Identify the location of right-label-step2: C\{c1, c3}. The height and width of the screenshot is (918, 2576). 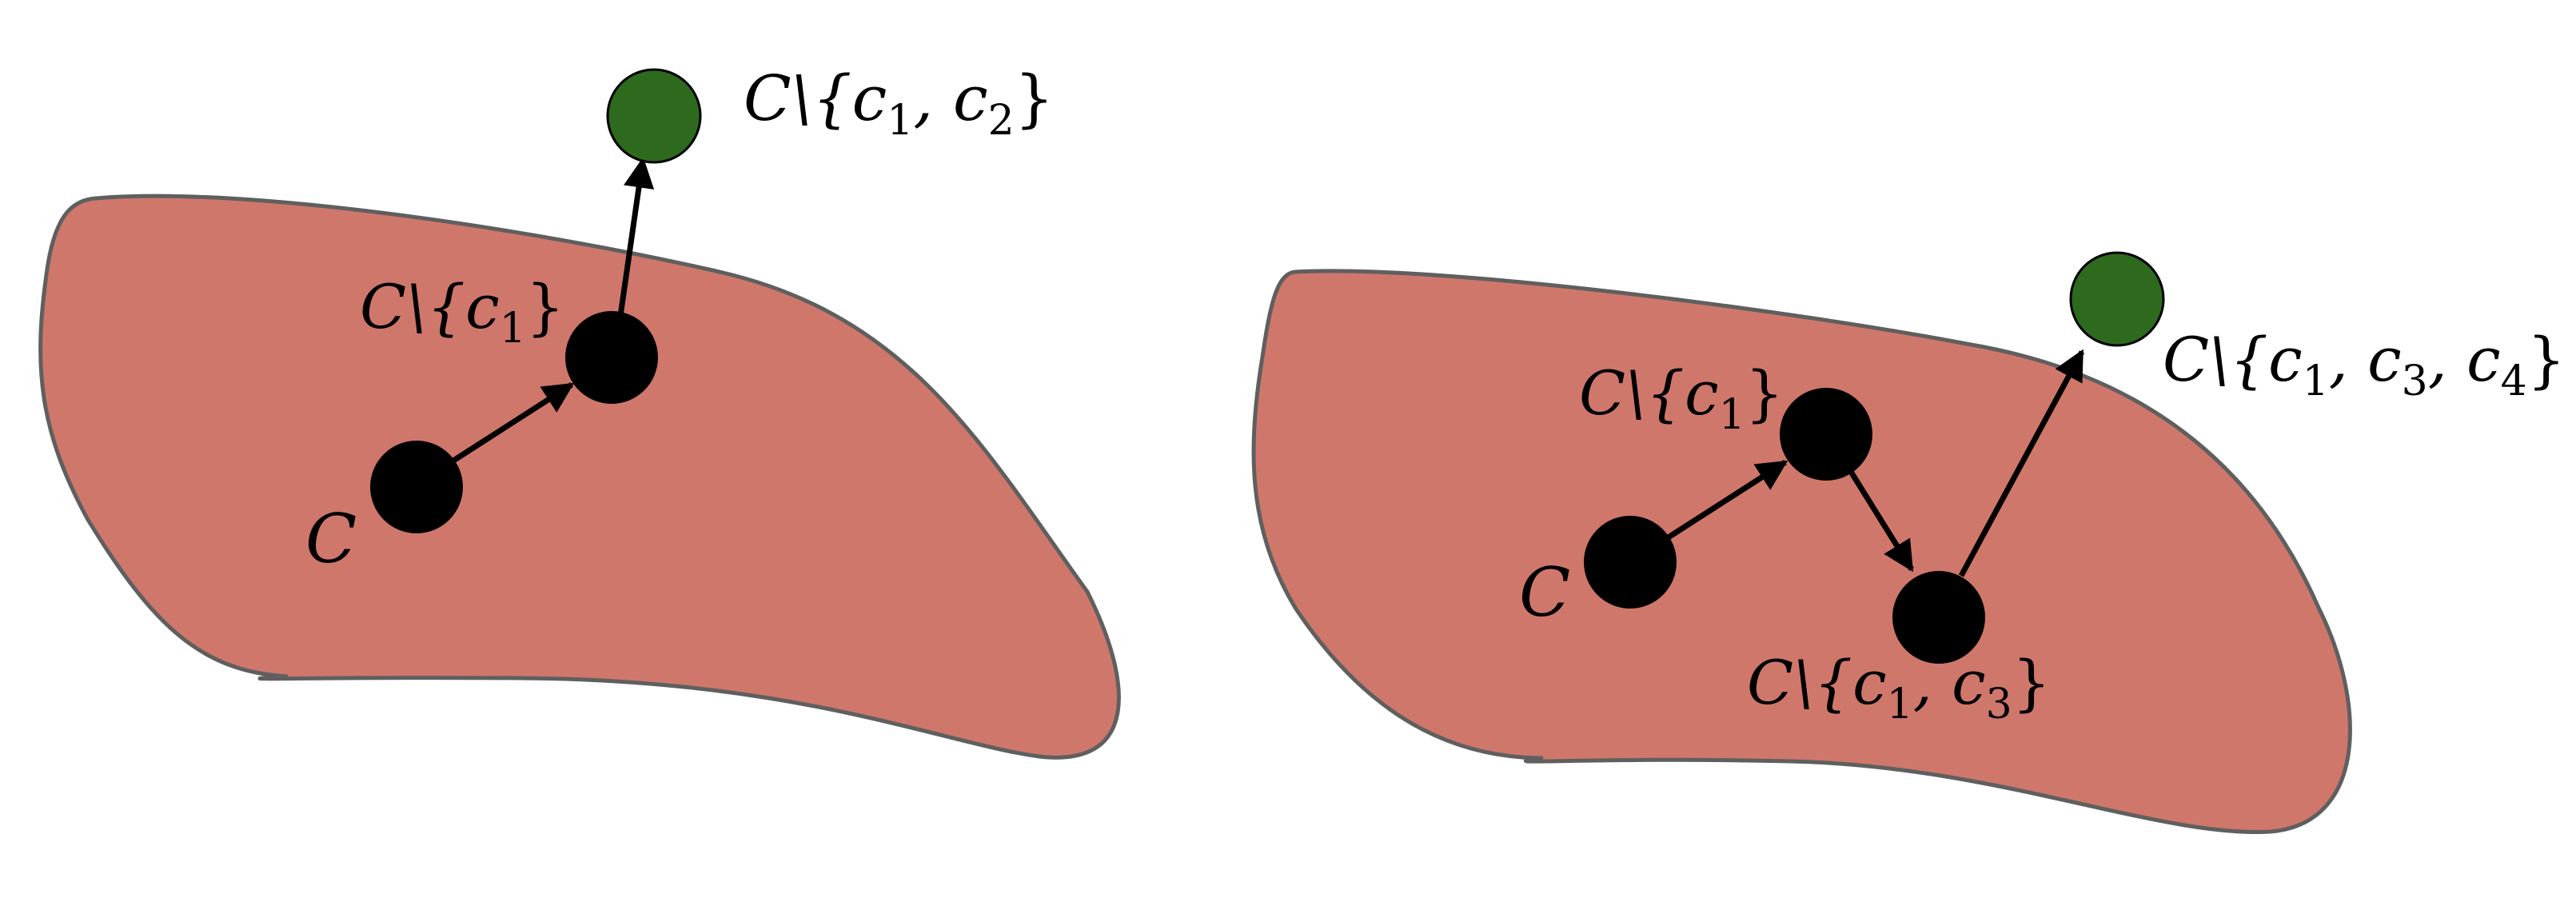
(1899, 687).